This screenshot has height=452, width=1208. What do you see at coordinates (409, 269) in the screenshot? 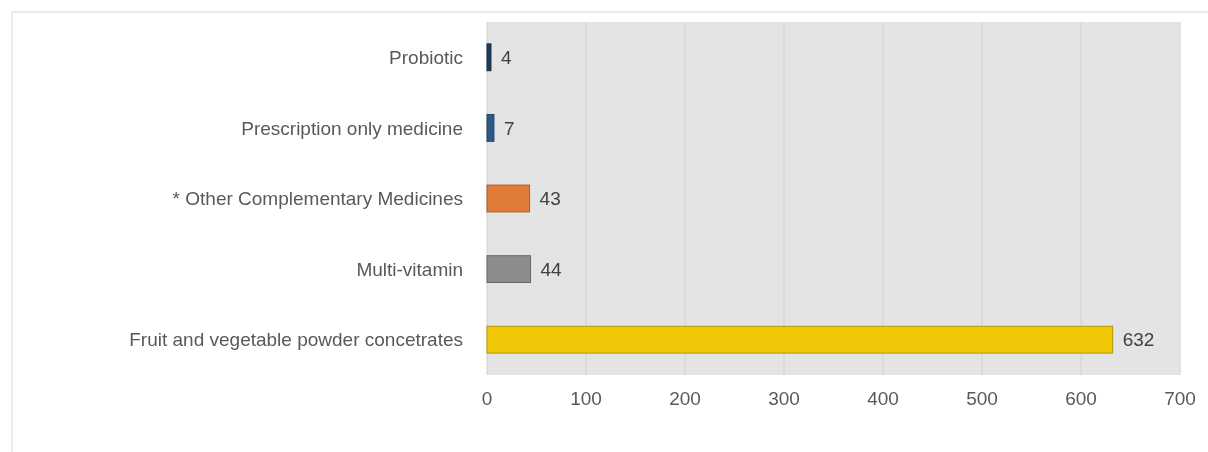
I see `y-tick-label: Multi-vitamin` at bounding box center [409, 269].